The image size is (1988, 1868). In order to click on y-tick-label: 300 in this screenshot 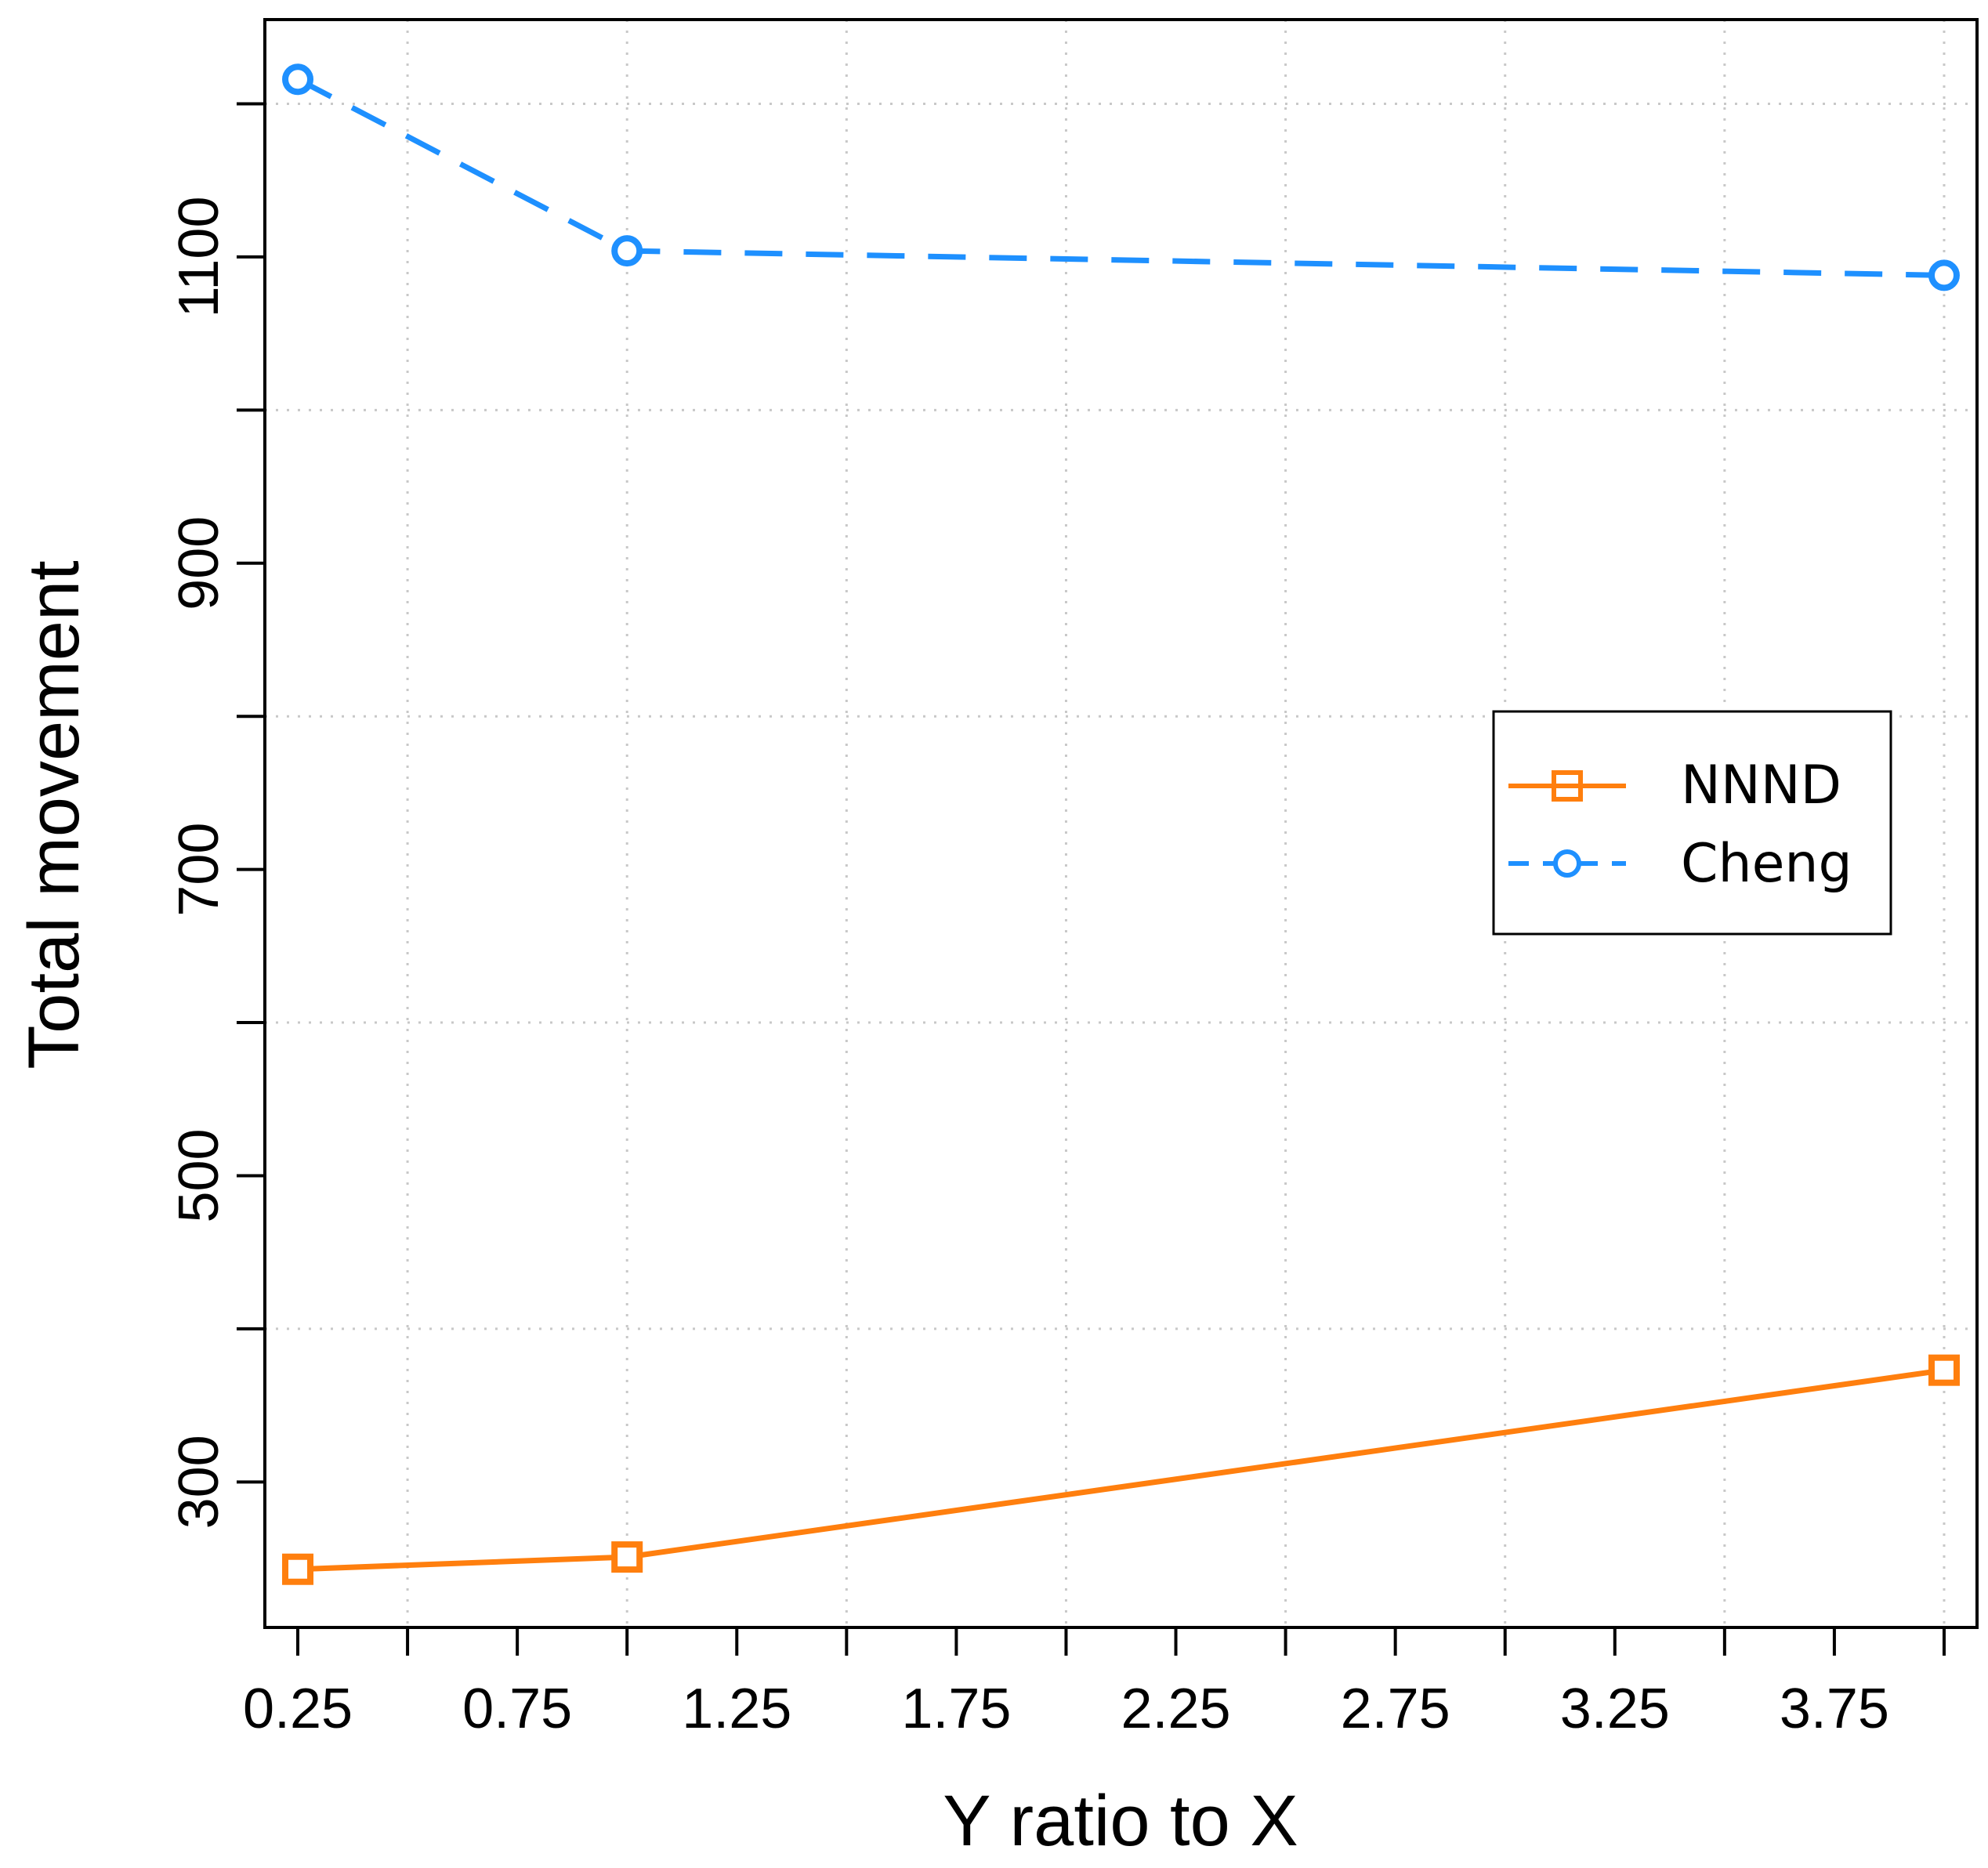, I will do `click(199, 1482)`.